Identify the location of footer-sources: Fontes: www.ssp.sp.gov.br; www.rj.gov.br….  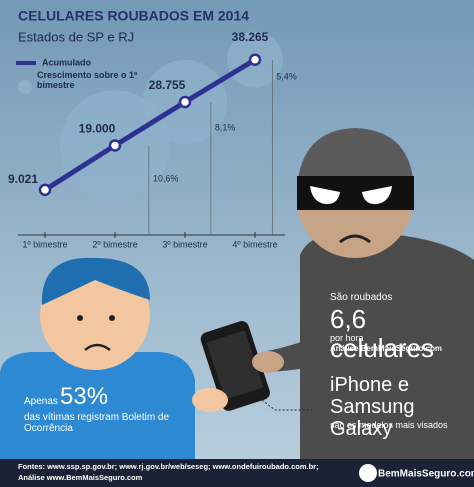
(168, 466).